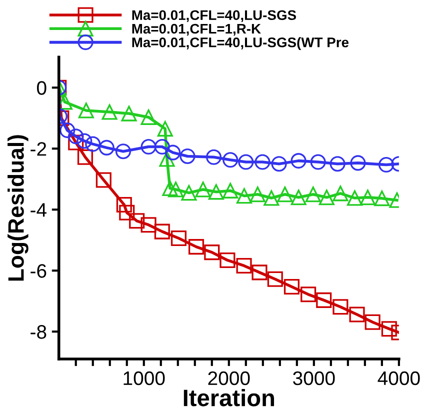  What do you see at coordinates (144, 378) in the screenshot?
I see `x-tick-label: 1000` at bounding box center [144, 378].